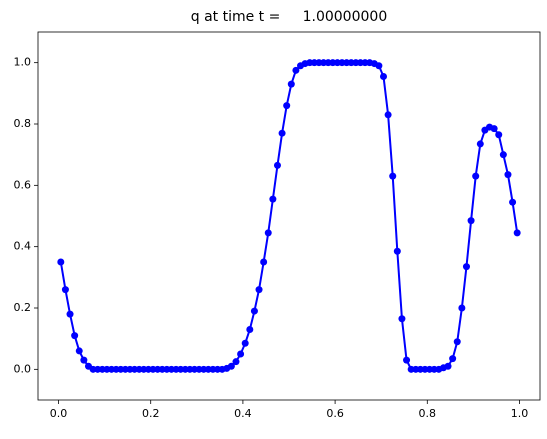  Describe the element at coordinates (23, 123) in the screenshot. I see `y-tick-label: 0.8` at that location.